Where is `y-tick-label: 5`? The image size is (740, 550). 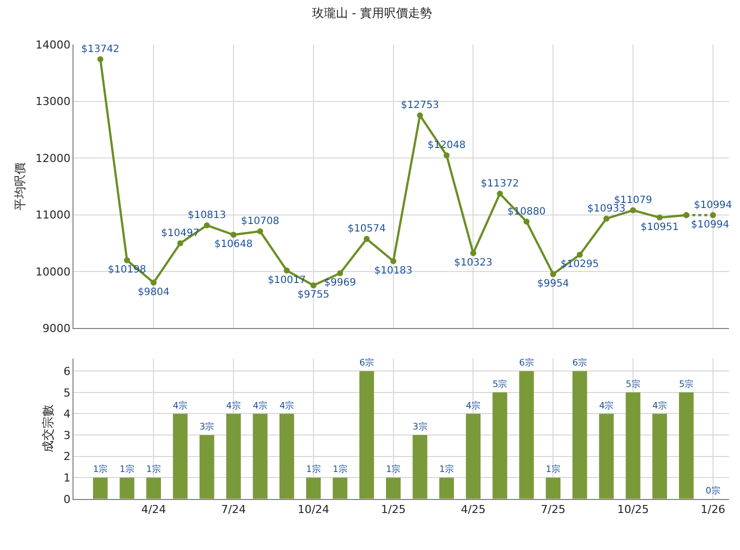
y-tick-label: 5 is located at coordinates (67, 393).